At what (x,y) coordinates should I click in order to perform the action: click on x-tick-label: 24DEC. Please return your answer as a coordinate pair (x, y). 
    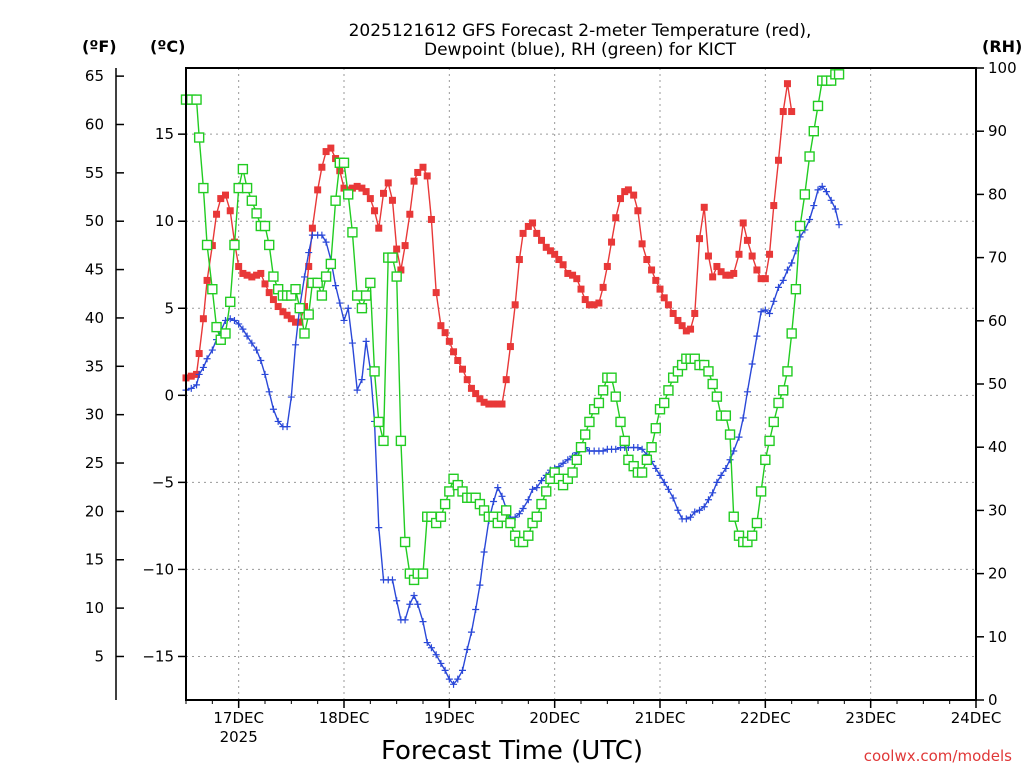
    Looking at the image, I should click on (976, 718).